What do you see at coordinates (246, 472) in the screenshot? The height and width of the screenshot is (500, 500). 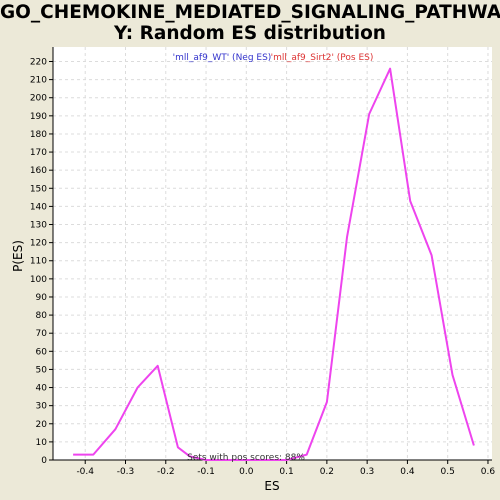 I see `x-tick-label: 0.0` at bounding box center [246, 472].